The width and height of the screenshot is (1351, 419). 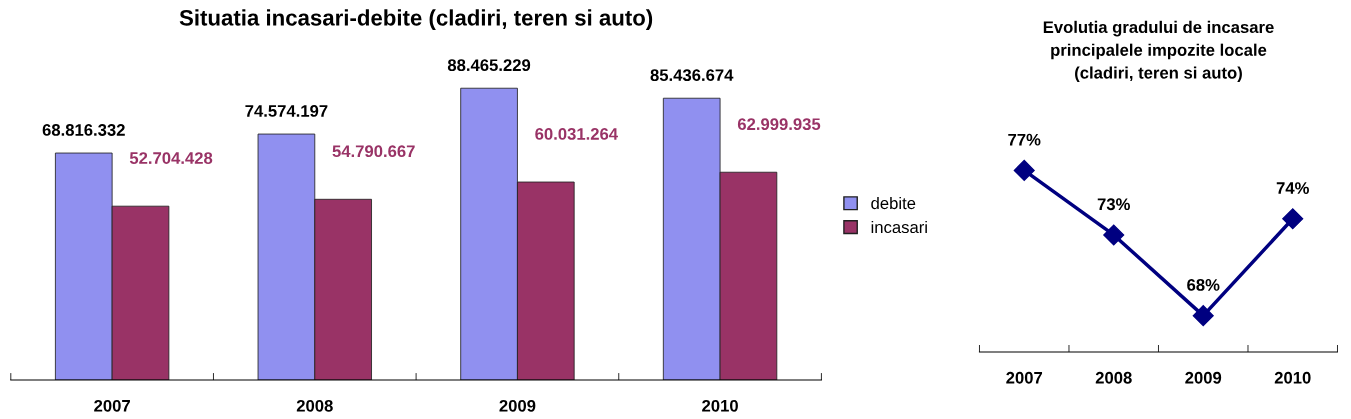 What do you see at coordinates (1292, 188) in the screenshot?
I see `data-label: 74%` at bounding box center [1292, 188].